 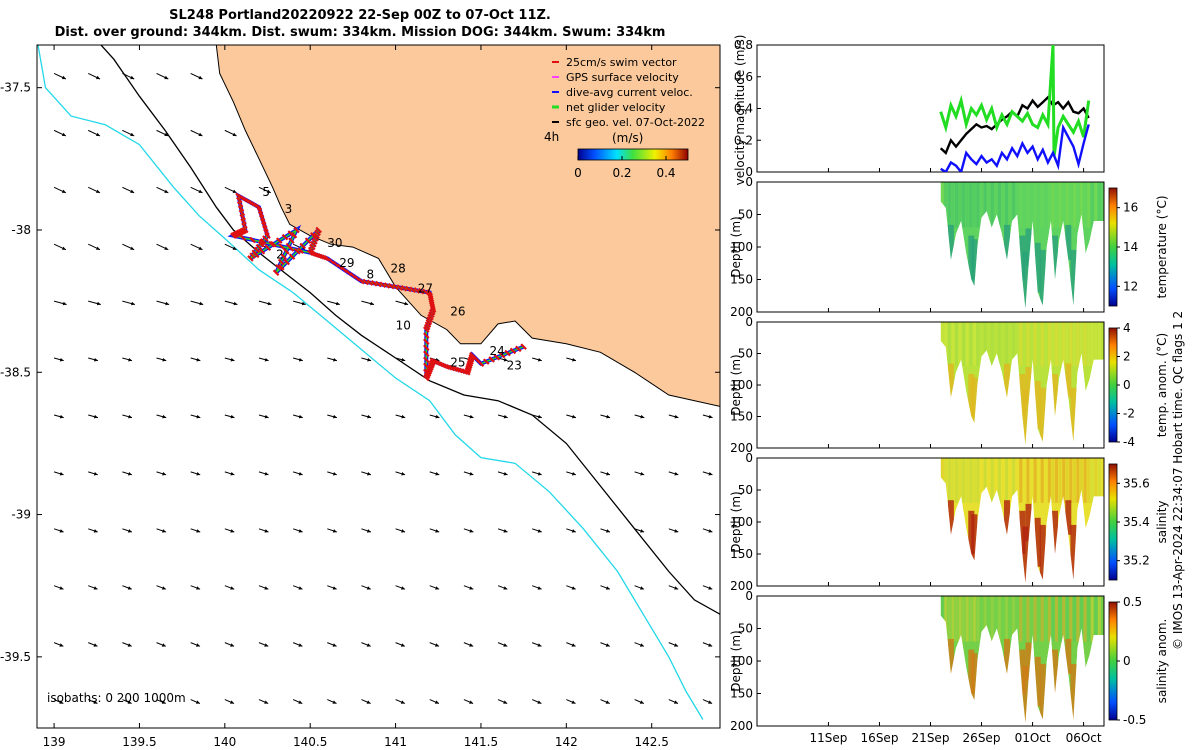 What do you see at coordinates (60, 19) in the screenshot?
I see `geo-velocity-arrow` at bounding box center [60, 19].